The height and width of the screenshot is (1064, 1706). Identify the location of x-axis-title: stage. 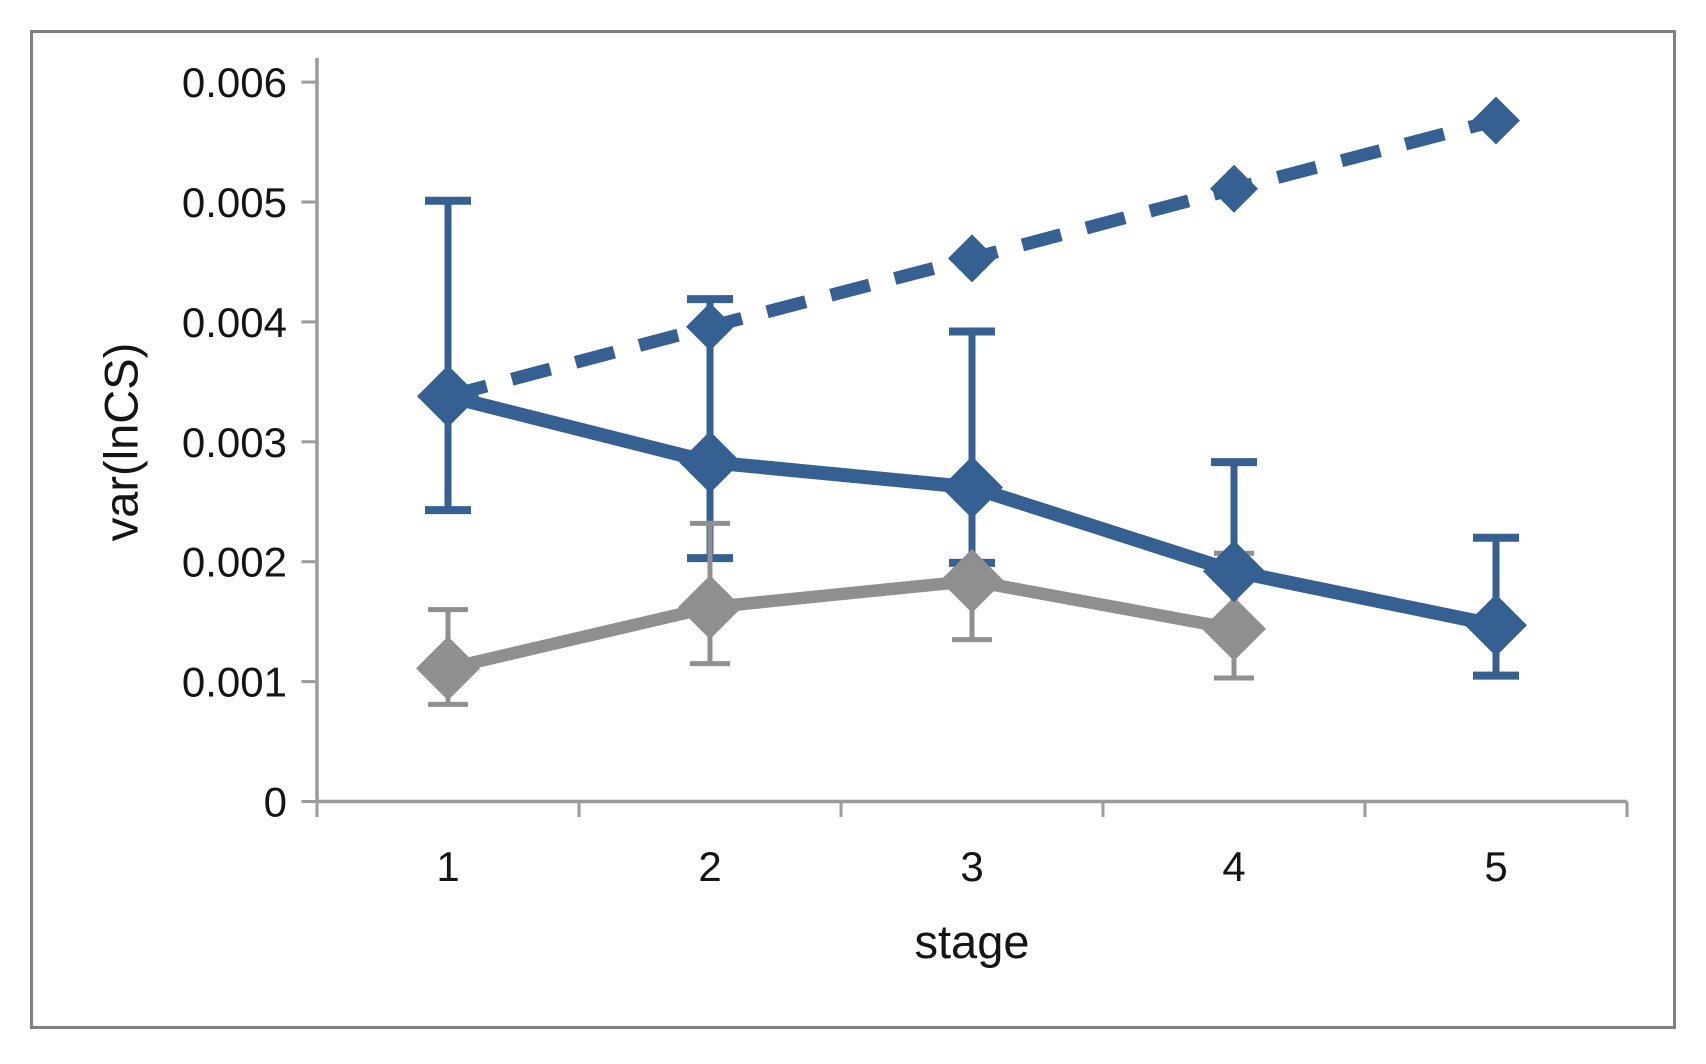
(972, 941).